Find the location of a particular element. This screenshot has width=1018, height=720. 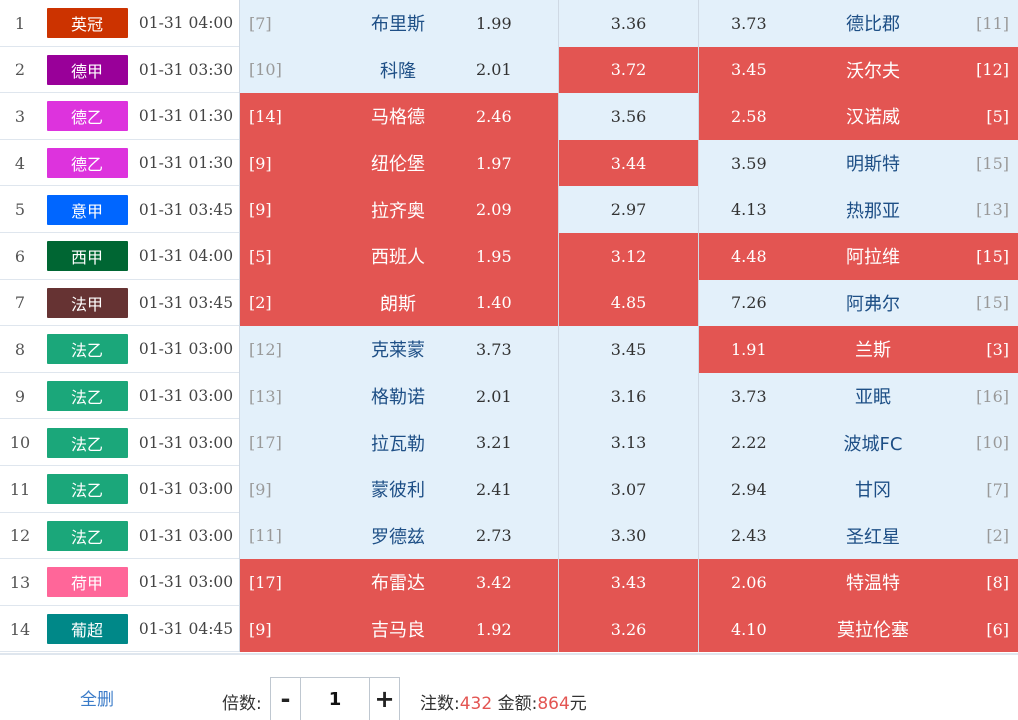

draw-option: 3.44 is located at coordinates (628, 163).